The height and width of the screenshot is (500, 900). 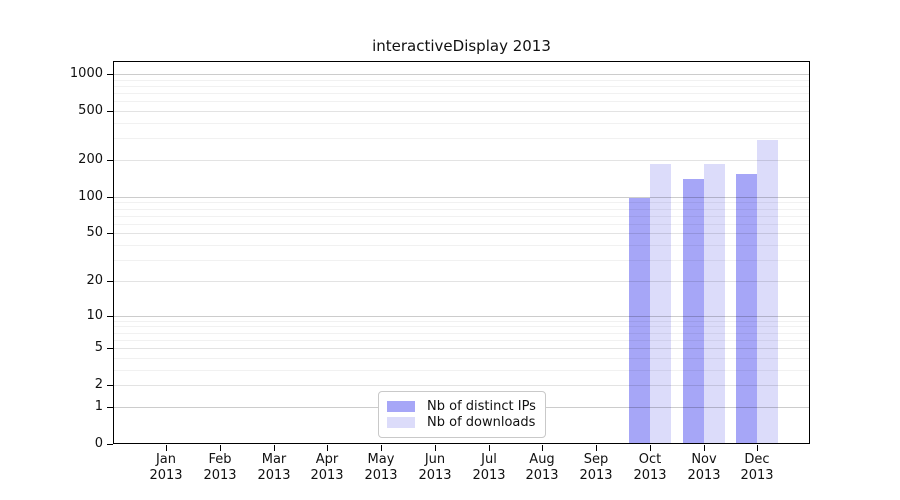 What do you see at coordinates (220, 459) in the screenshot?
I see `x-tick-month: Feb` at bounding box center [220, 459].